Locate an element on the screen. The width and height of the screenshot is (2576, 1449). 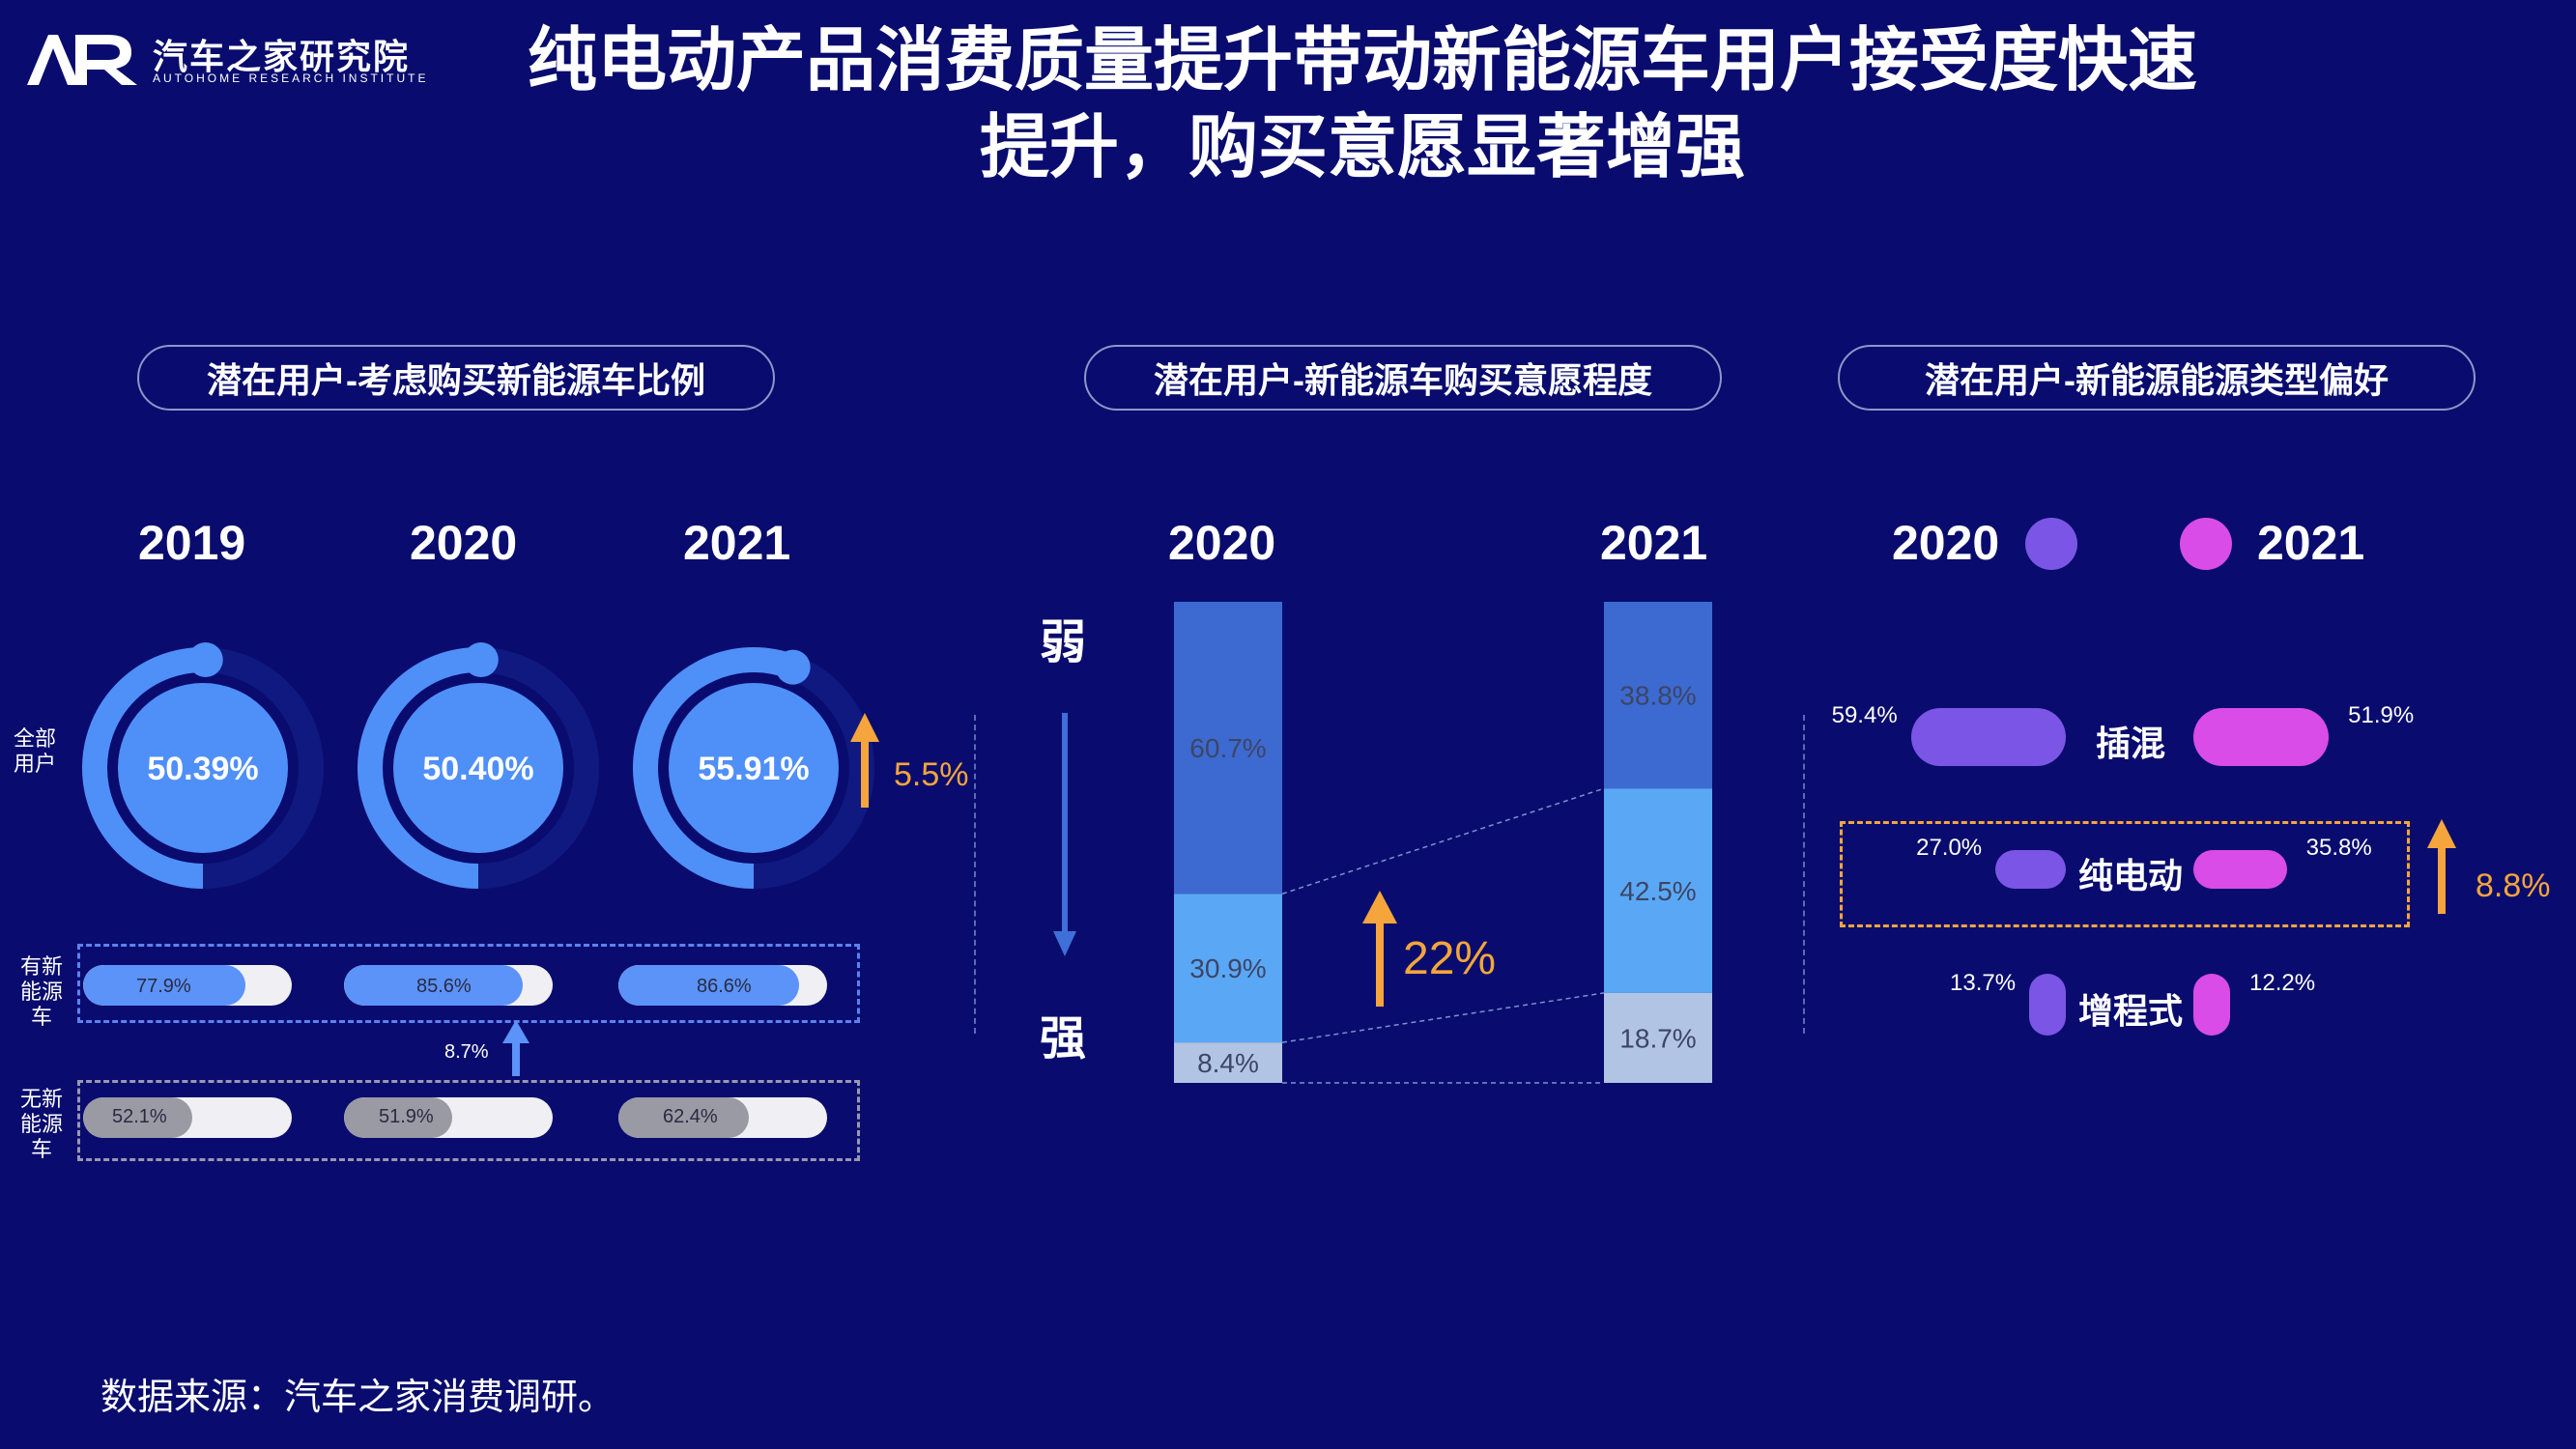
donut-value-label: 50.39% is located at coordinates (203, 769).